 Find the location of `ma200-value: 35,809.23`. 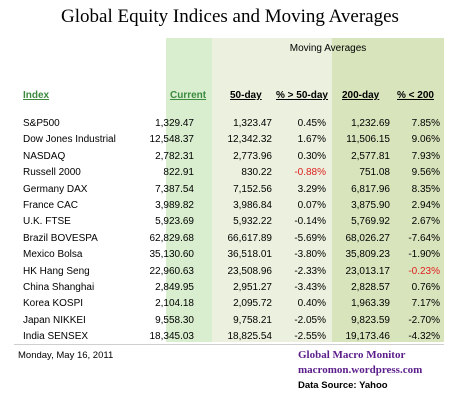

ma200-value: 35,809.23 is located at coordinates (368, 255).